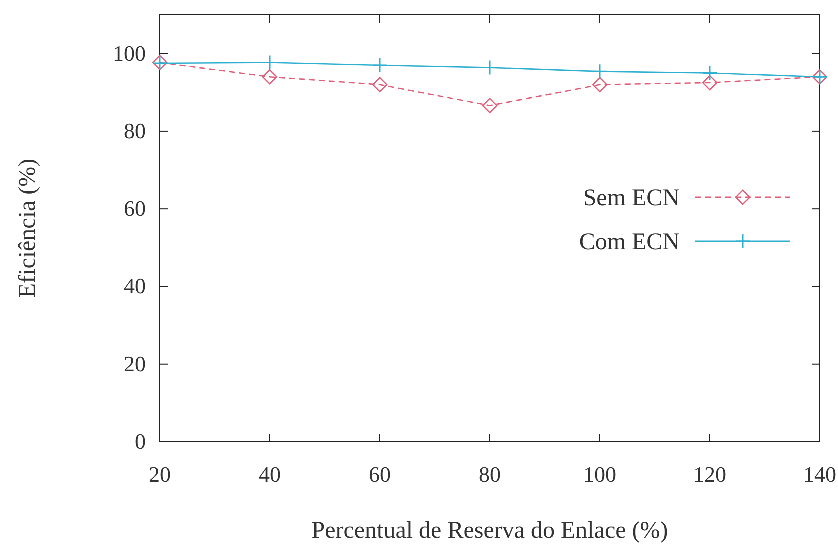 The height and width of the screenshot is (560, 838). I want to click on x-axis-title: Percentual de Reserva do Enlace (%), so click(490, 531).